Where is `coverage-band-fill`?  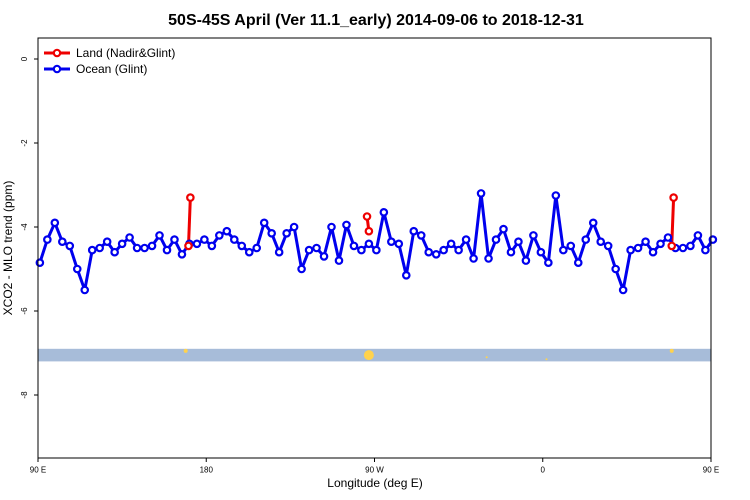 coverage-band-fill is located at coordinates (374, 355).